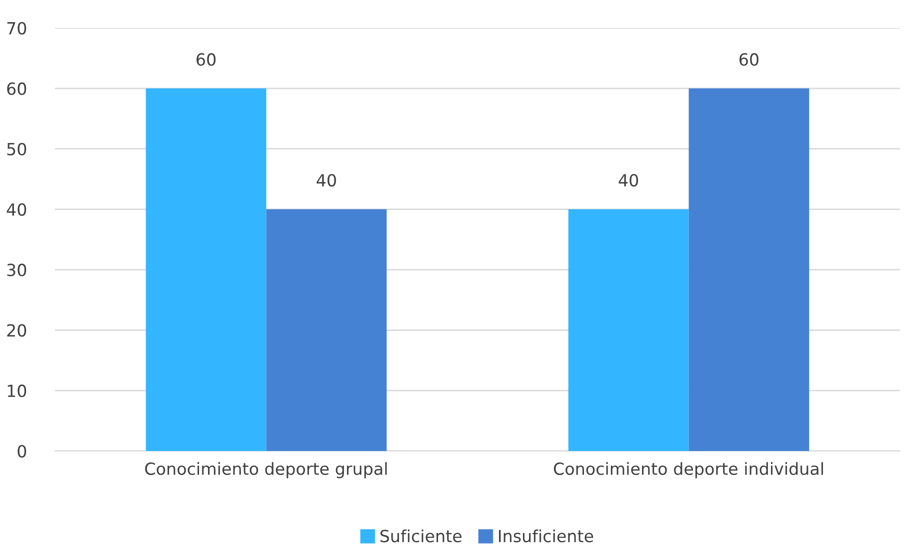  I want to click on x-tick-label: Conocimiento deporte grupal, so click(266, 470).